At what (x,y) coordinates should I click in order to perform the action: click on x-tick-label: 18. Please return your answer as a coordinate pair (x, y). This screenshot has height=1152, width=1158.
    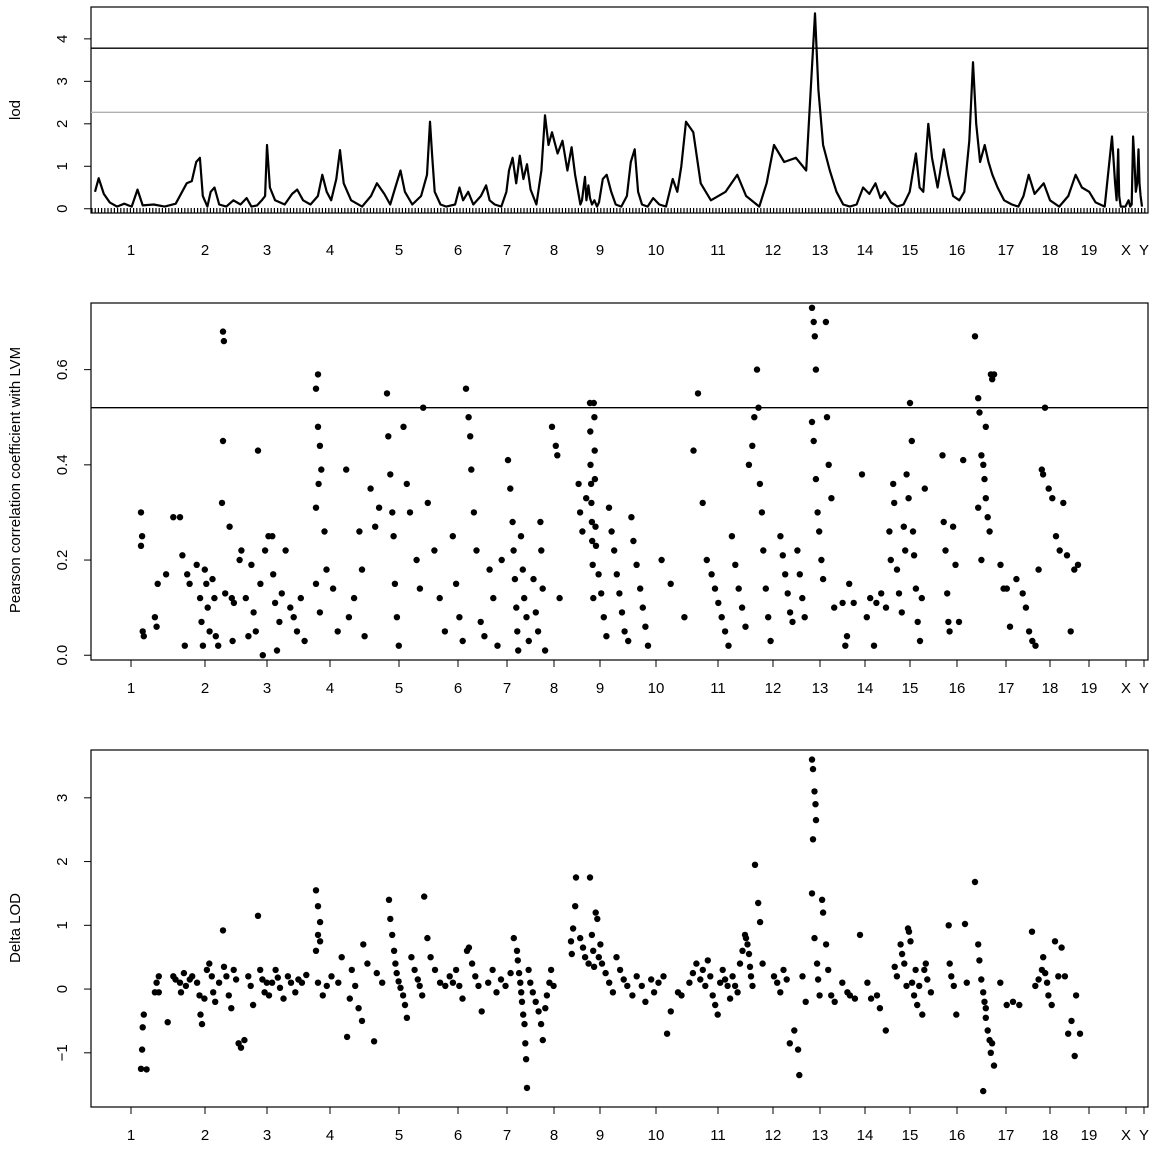
    Looking at the image, I should click on (1050, 688).